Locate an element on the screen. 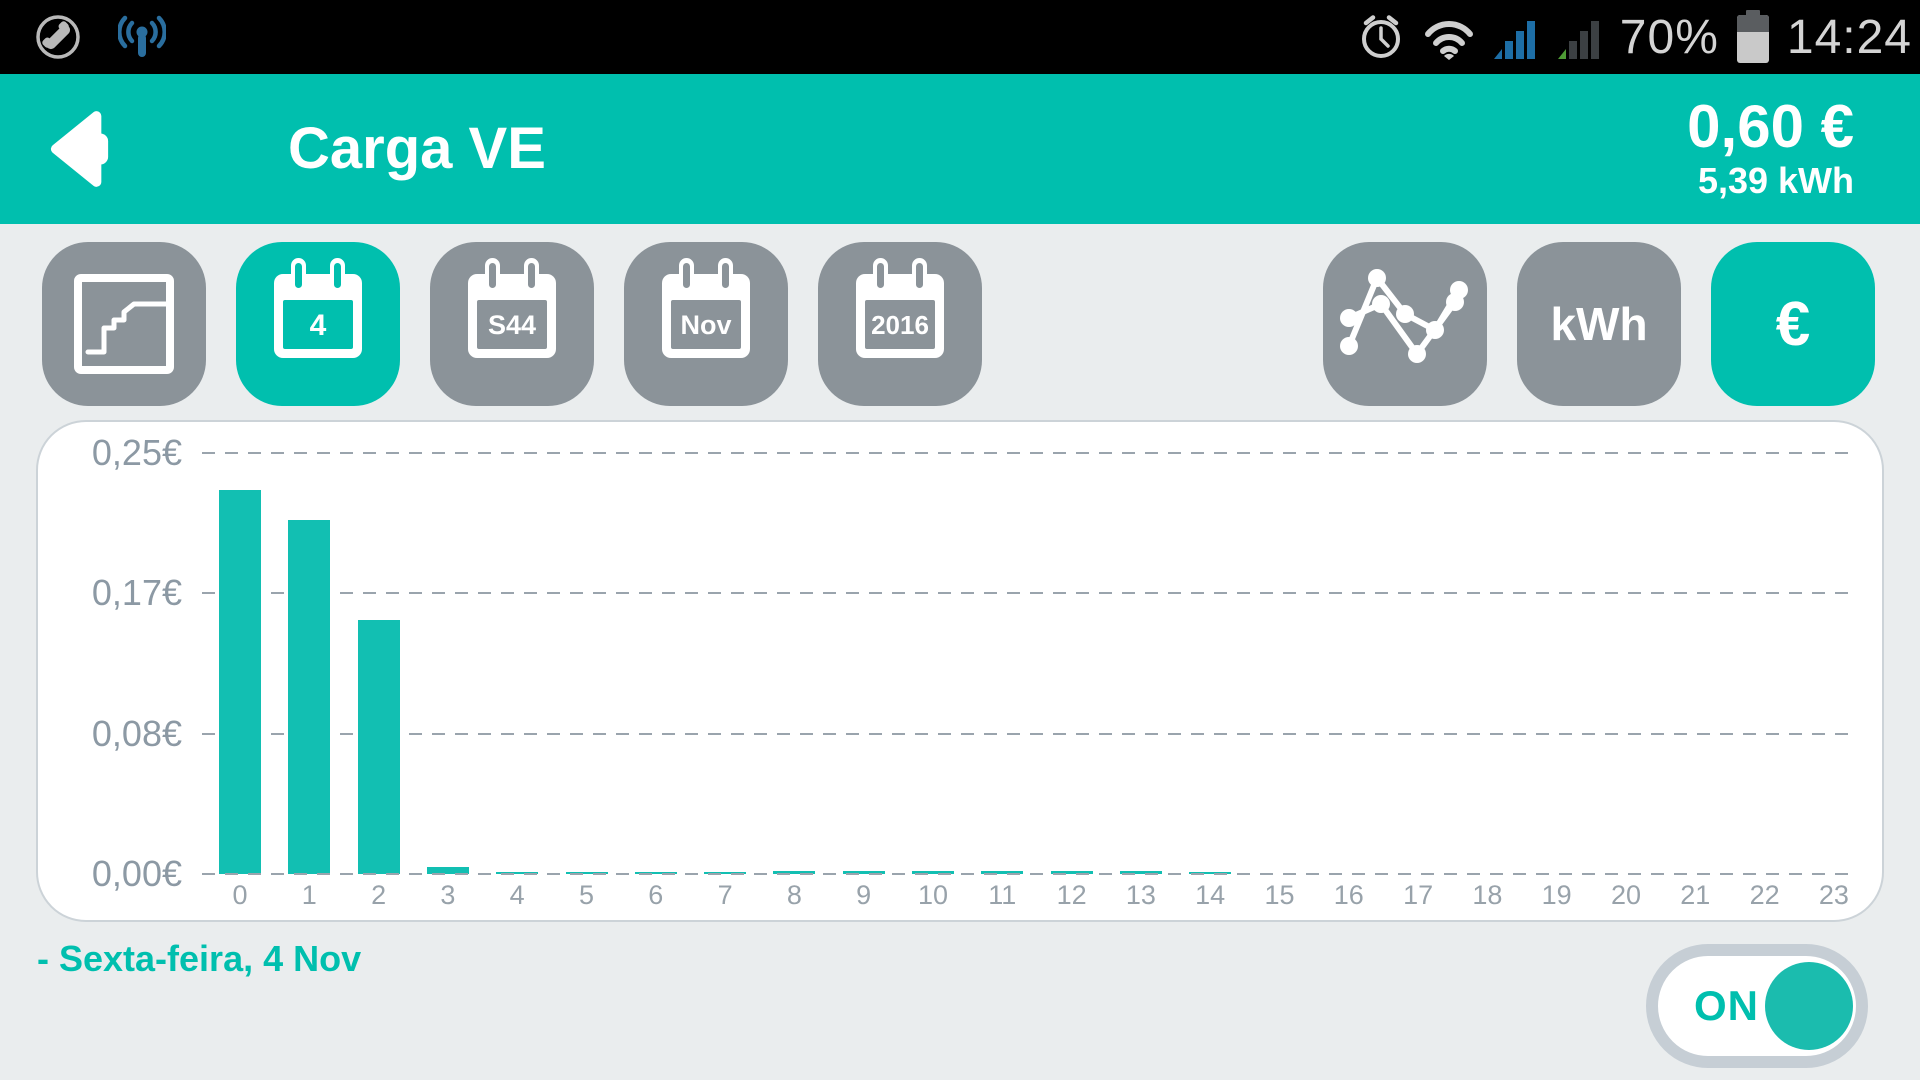  toggle-state-label: ON is located at coordinates (1726, 1005).